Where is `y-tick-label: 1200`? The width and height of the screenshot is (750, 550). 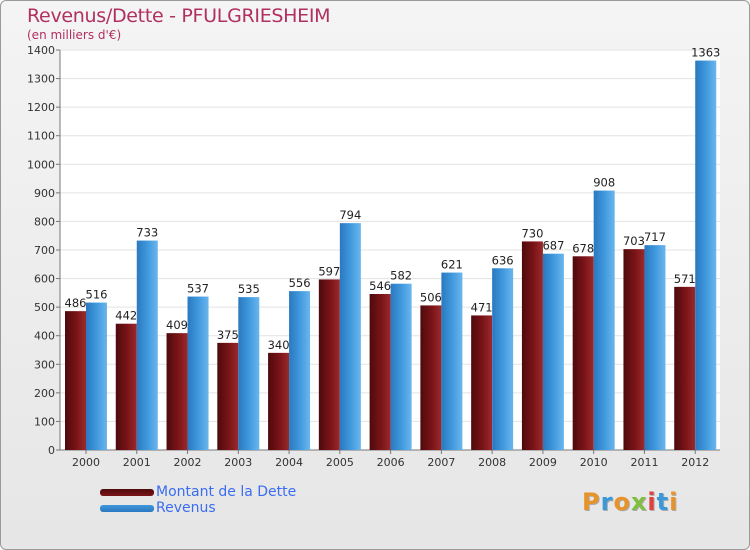
y-tick-label: 1200 is located at coordinates (41, 107).